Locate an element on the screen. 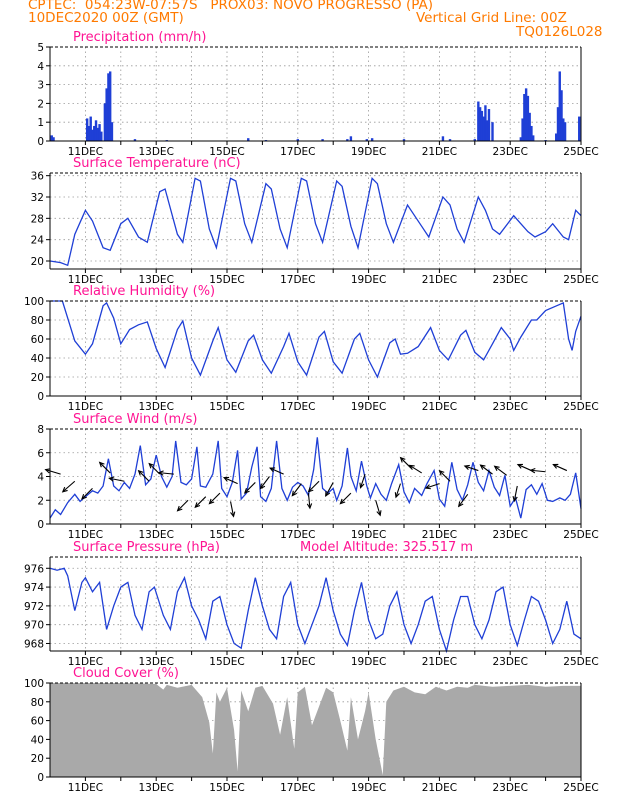 The width and height of the screenshot is (618, 800). wind-line is located at coordinates (315, 478).